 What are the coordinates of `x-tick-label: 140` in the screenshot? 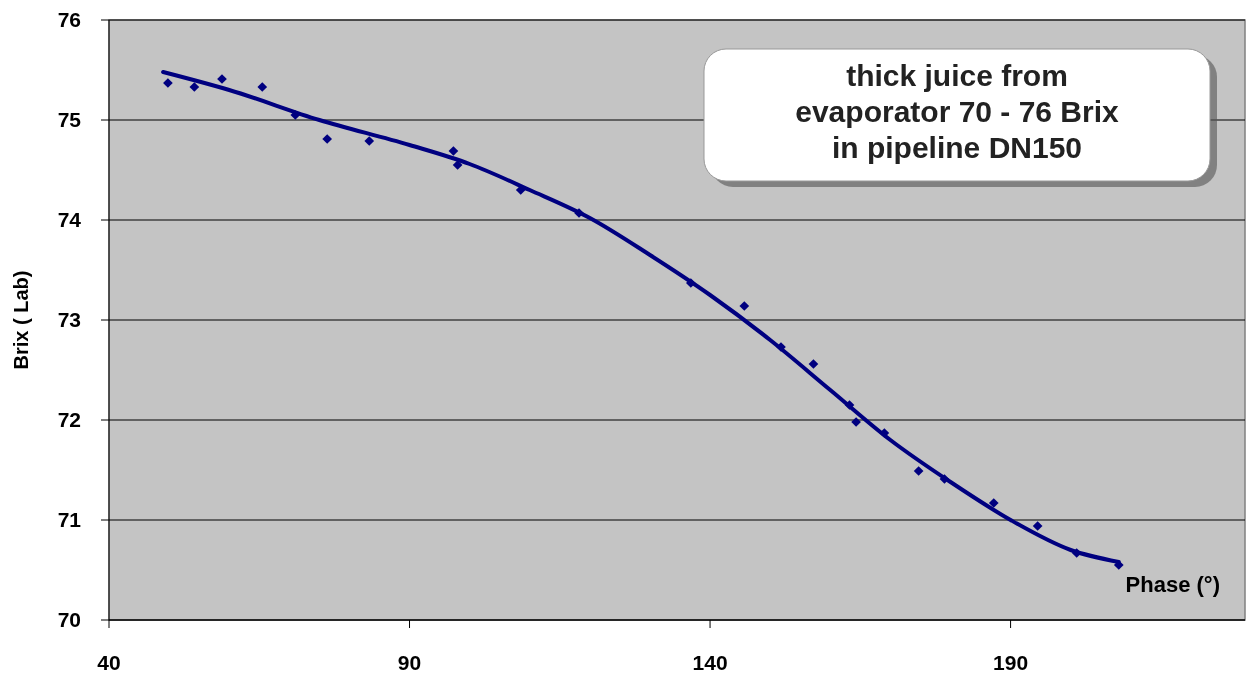 It's located at (710, 662).